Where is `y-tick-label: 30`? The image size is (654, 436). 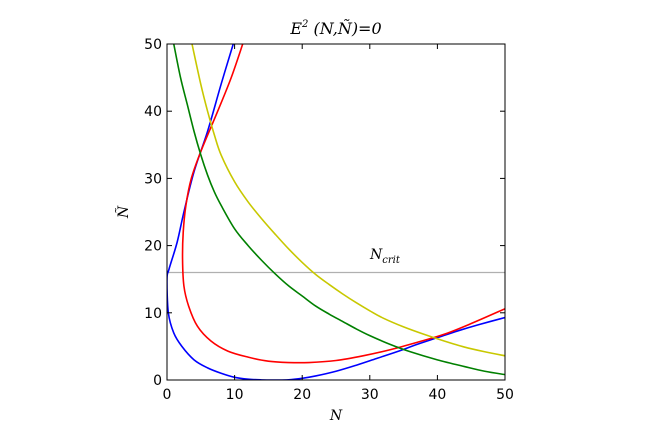
y-tick-label: 30 is located at coordinates (153, 179).